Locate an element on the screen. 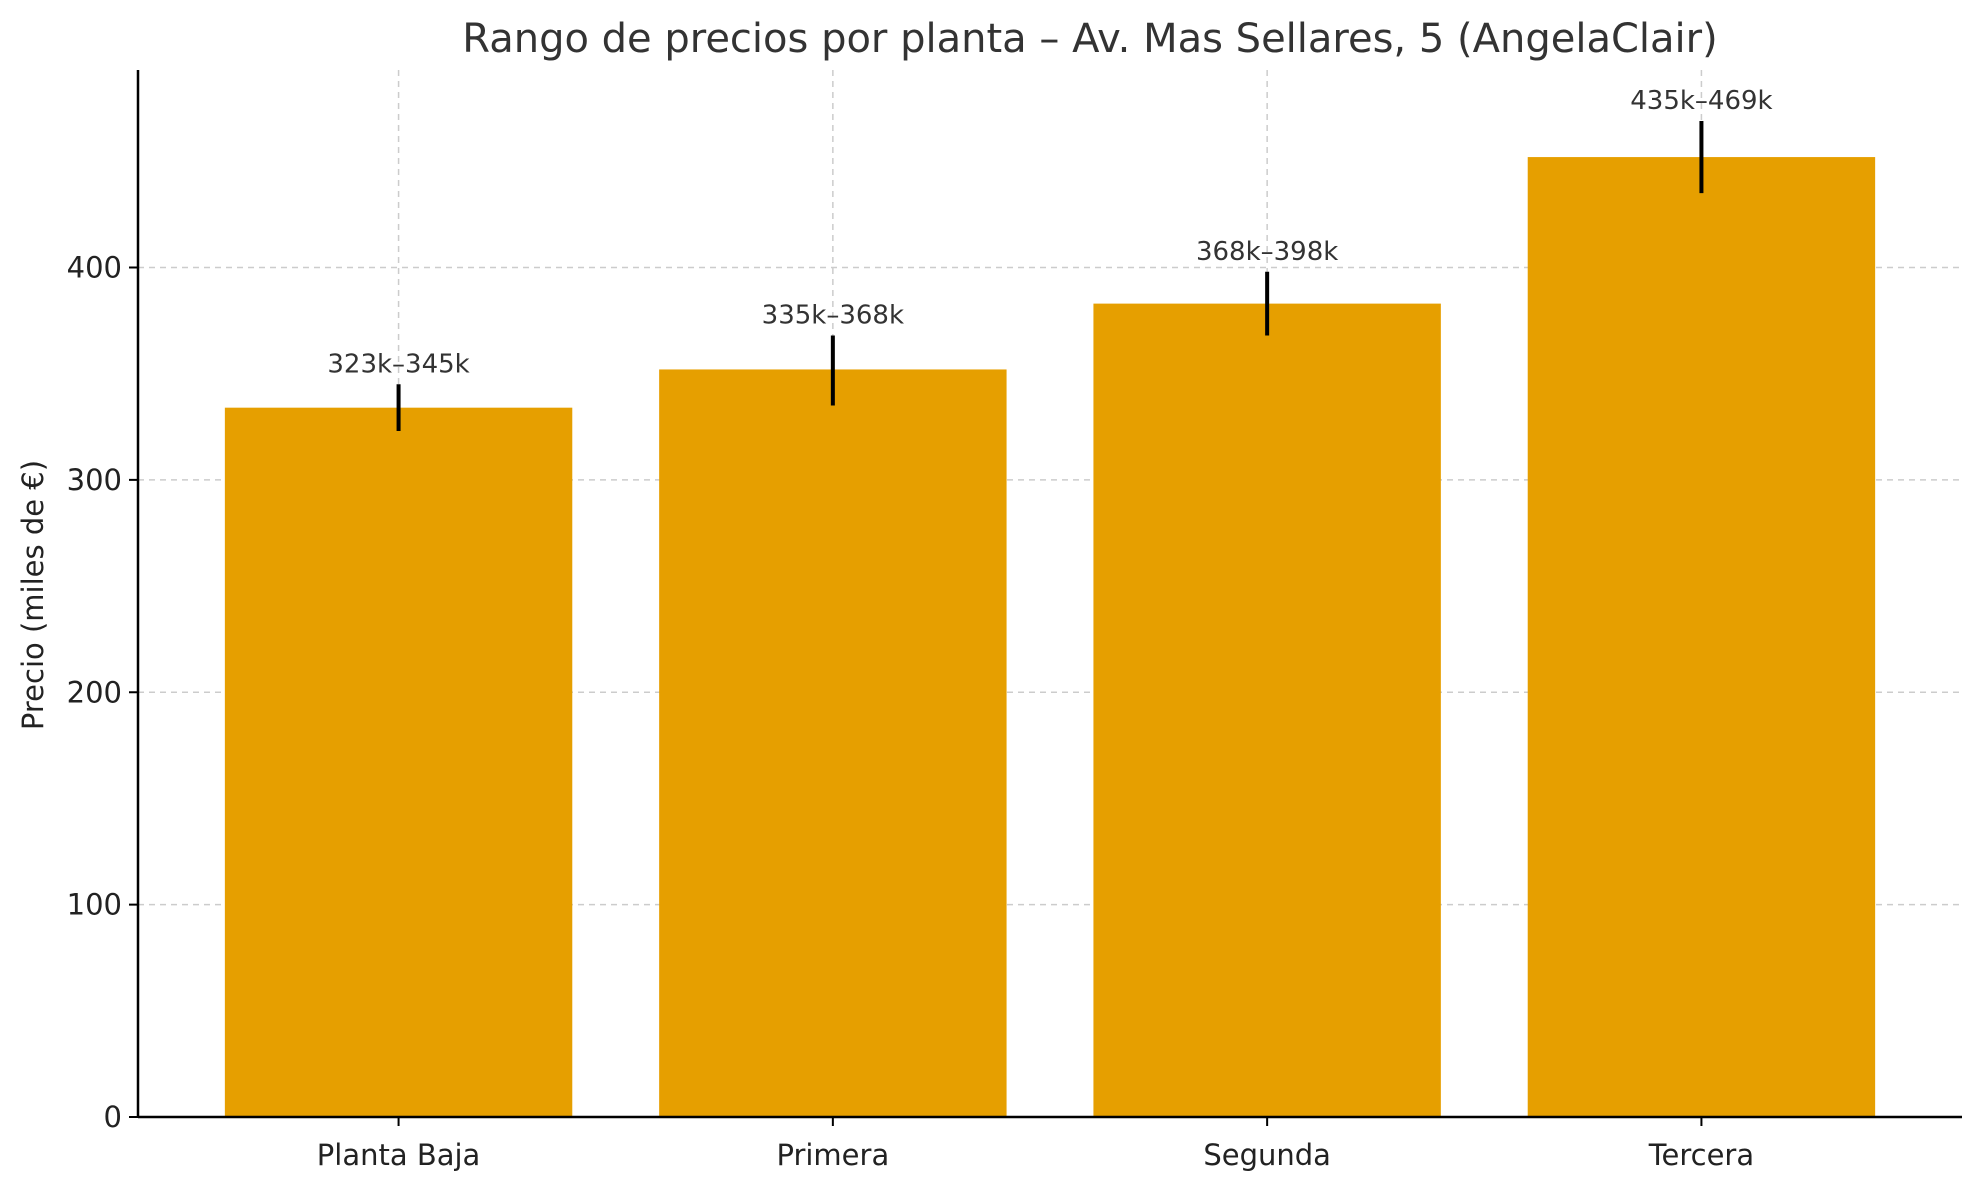 This screenshot has width=1979, height=1180. y-axis-label: Precio (miles de €) is located at coordinates (33, 595).